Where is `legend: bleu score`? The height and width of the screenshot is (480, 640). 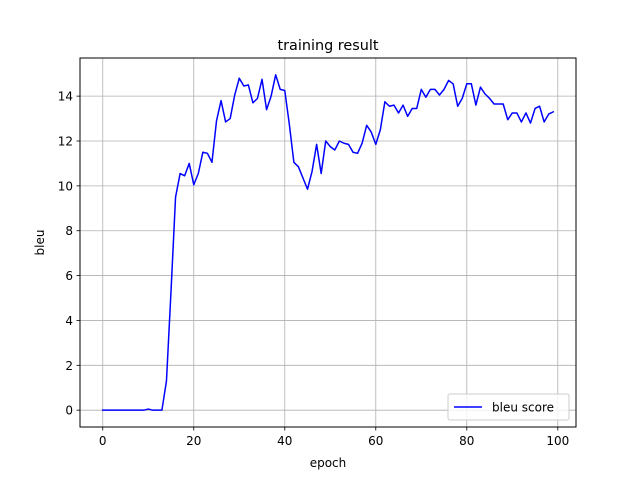 legend: bleu score is located at coordinates (508, 407).